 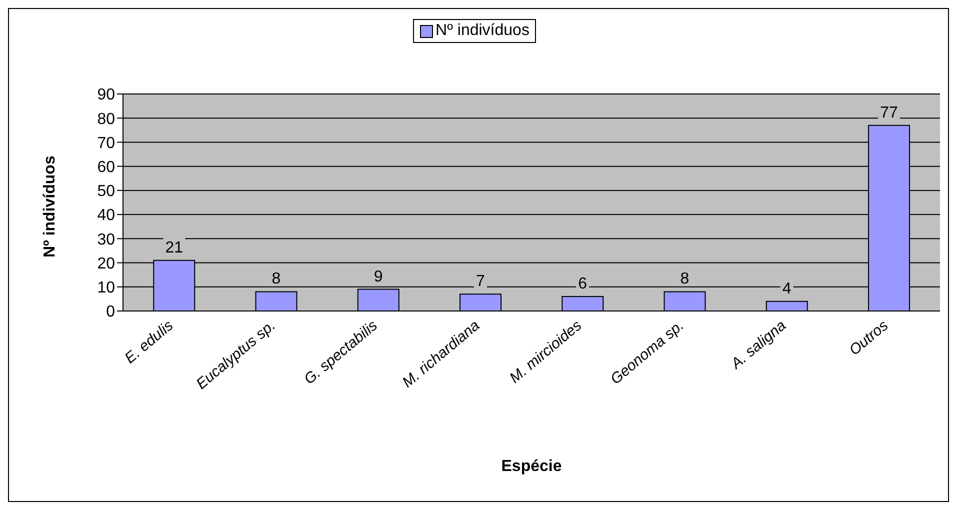 I want to click on x-axis-title: Espécie, so click(x=531, y=466).